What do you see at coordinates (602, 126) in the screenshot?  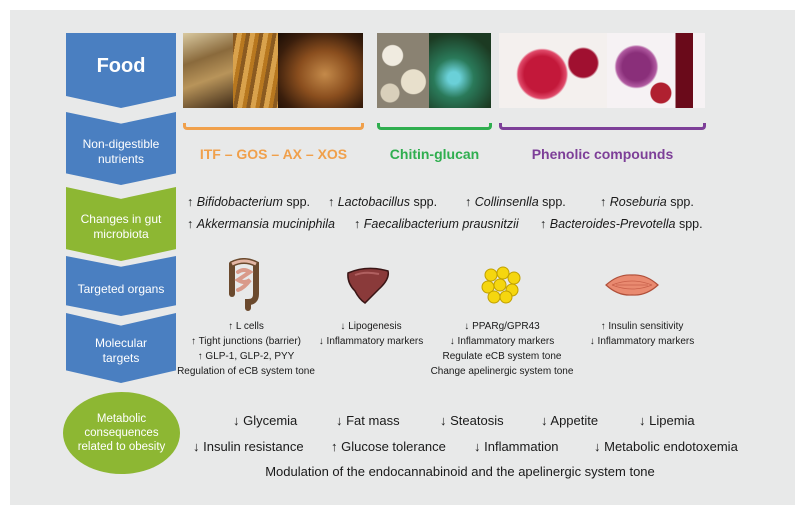 I see `bracket-phenolic` at bounding box center [602, 126].